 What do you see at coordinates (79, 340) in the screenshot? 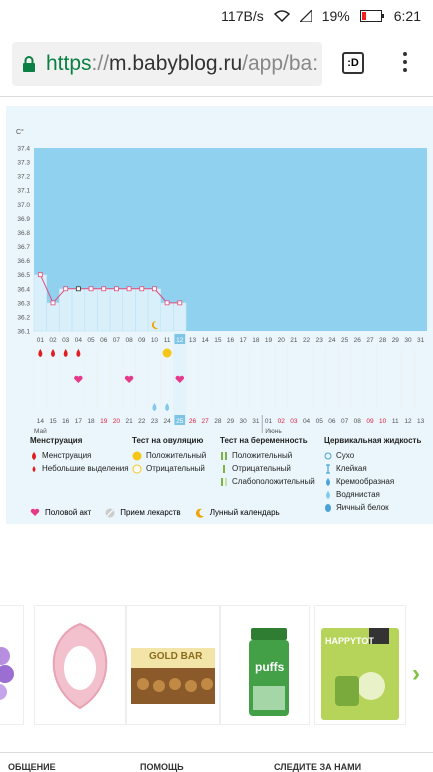
I see `day-label: 04` at bounding box center [79, 340].